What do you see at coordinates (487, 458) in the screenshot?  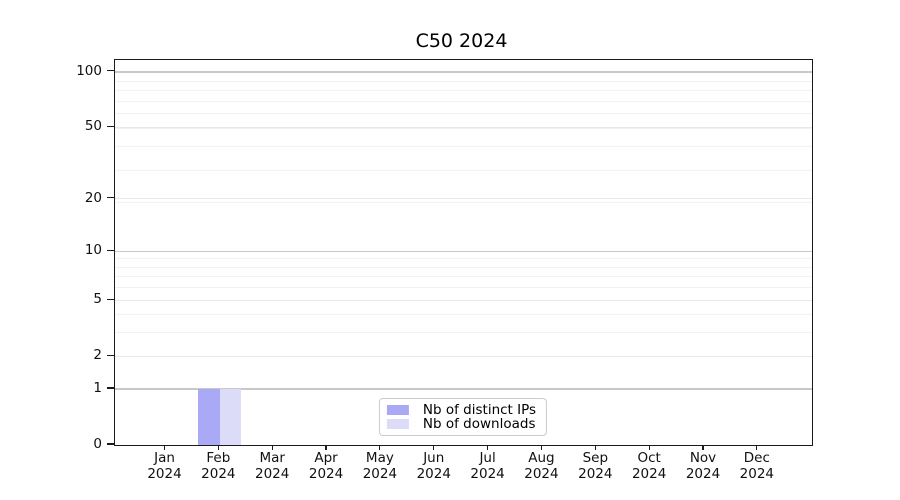 I see `x-tick-month: Jul` at bounding box center [487, 458].